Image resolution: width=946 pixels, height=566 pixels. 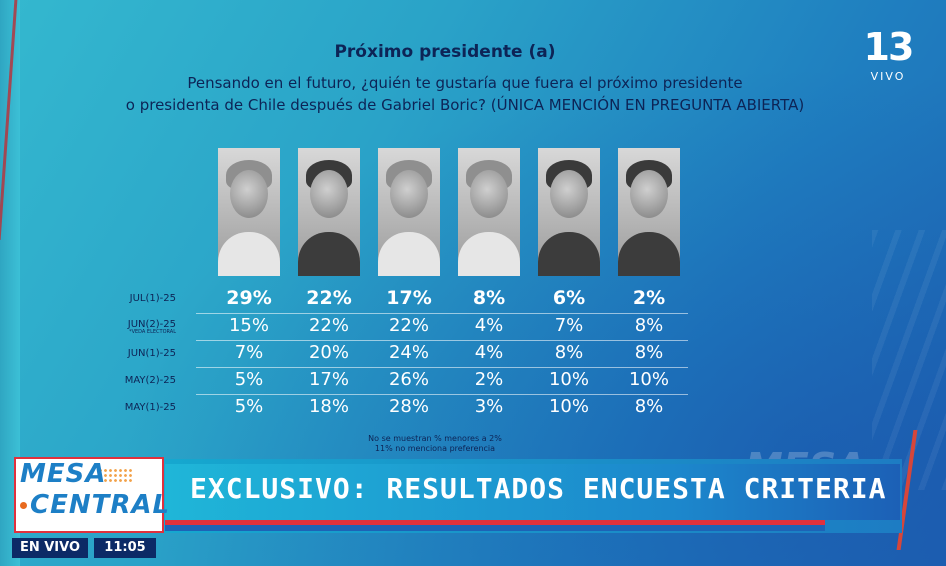 What do you see at coordinates (408, 352) in the screenshot?
I see `table-cell: 24%` at bounding box center [408, 352].